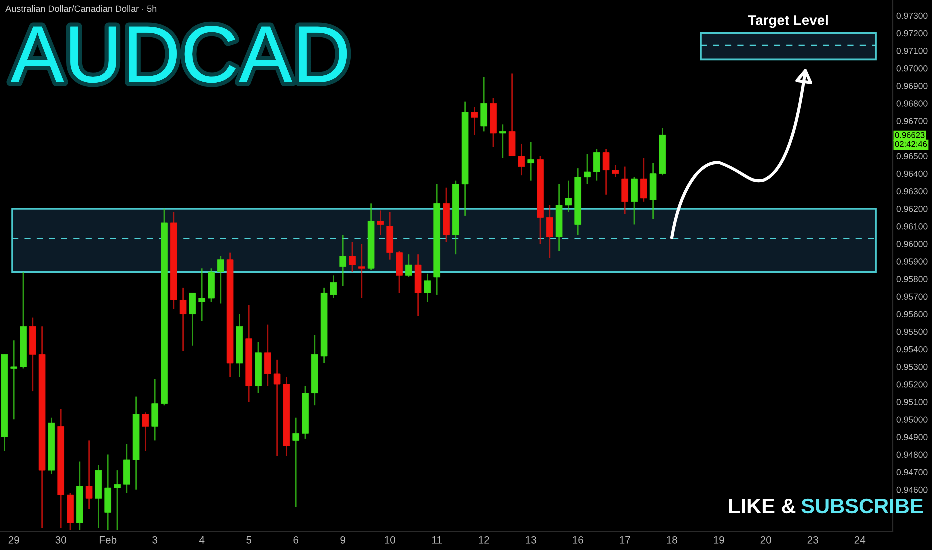 This screenshot has height=550, width=932. I want to click on y-tick-label: 0.97000, so click(912, 69).